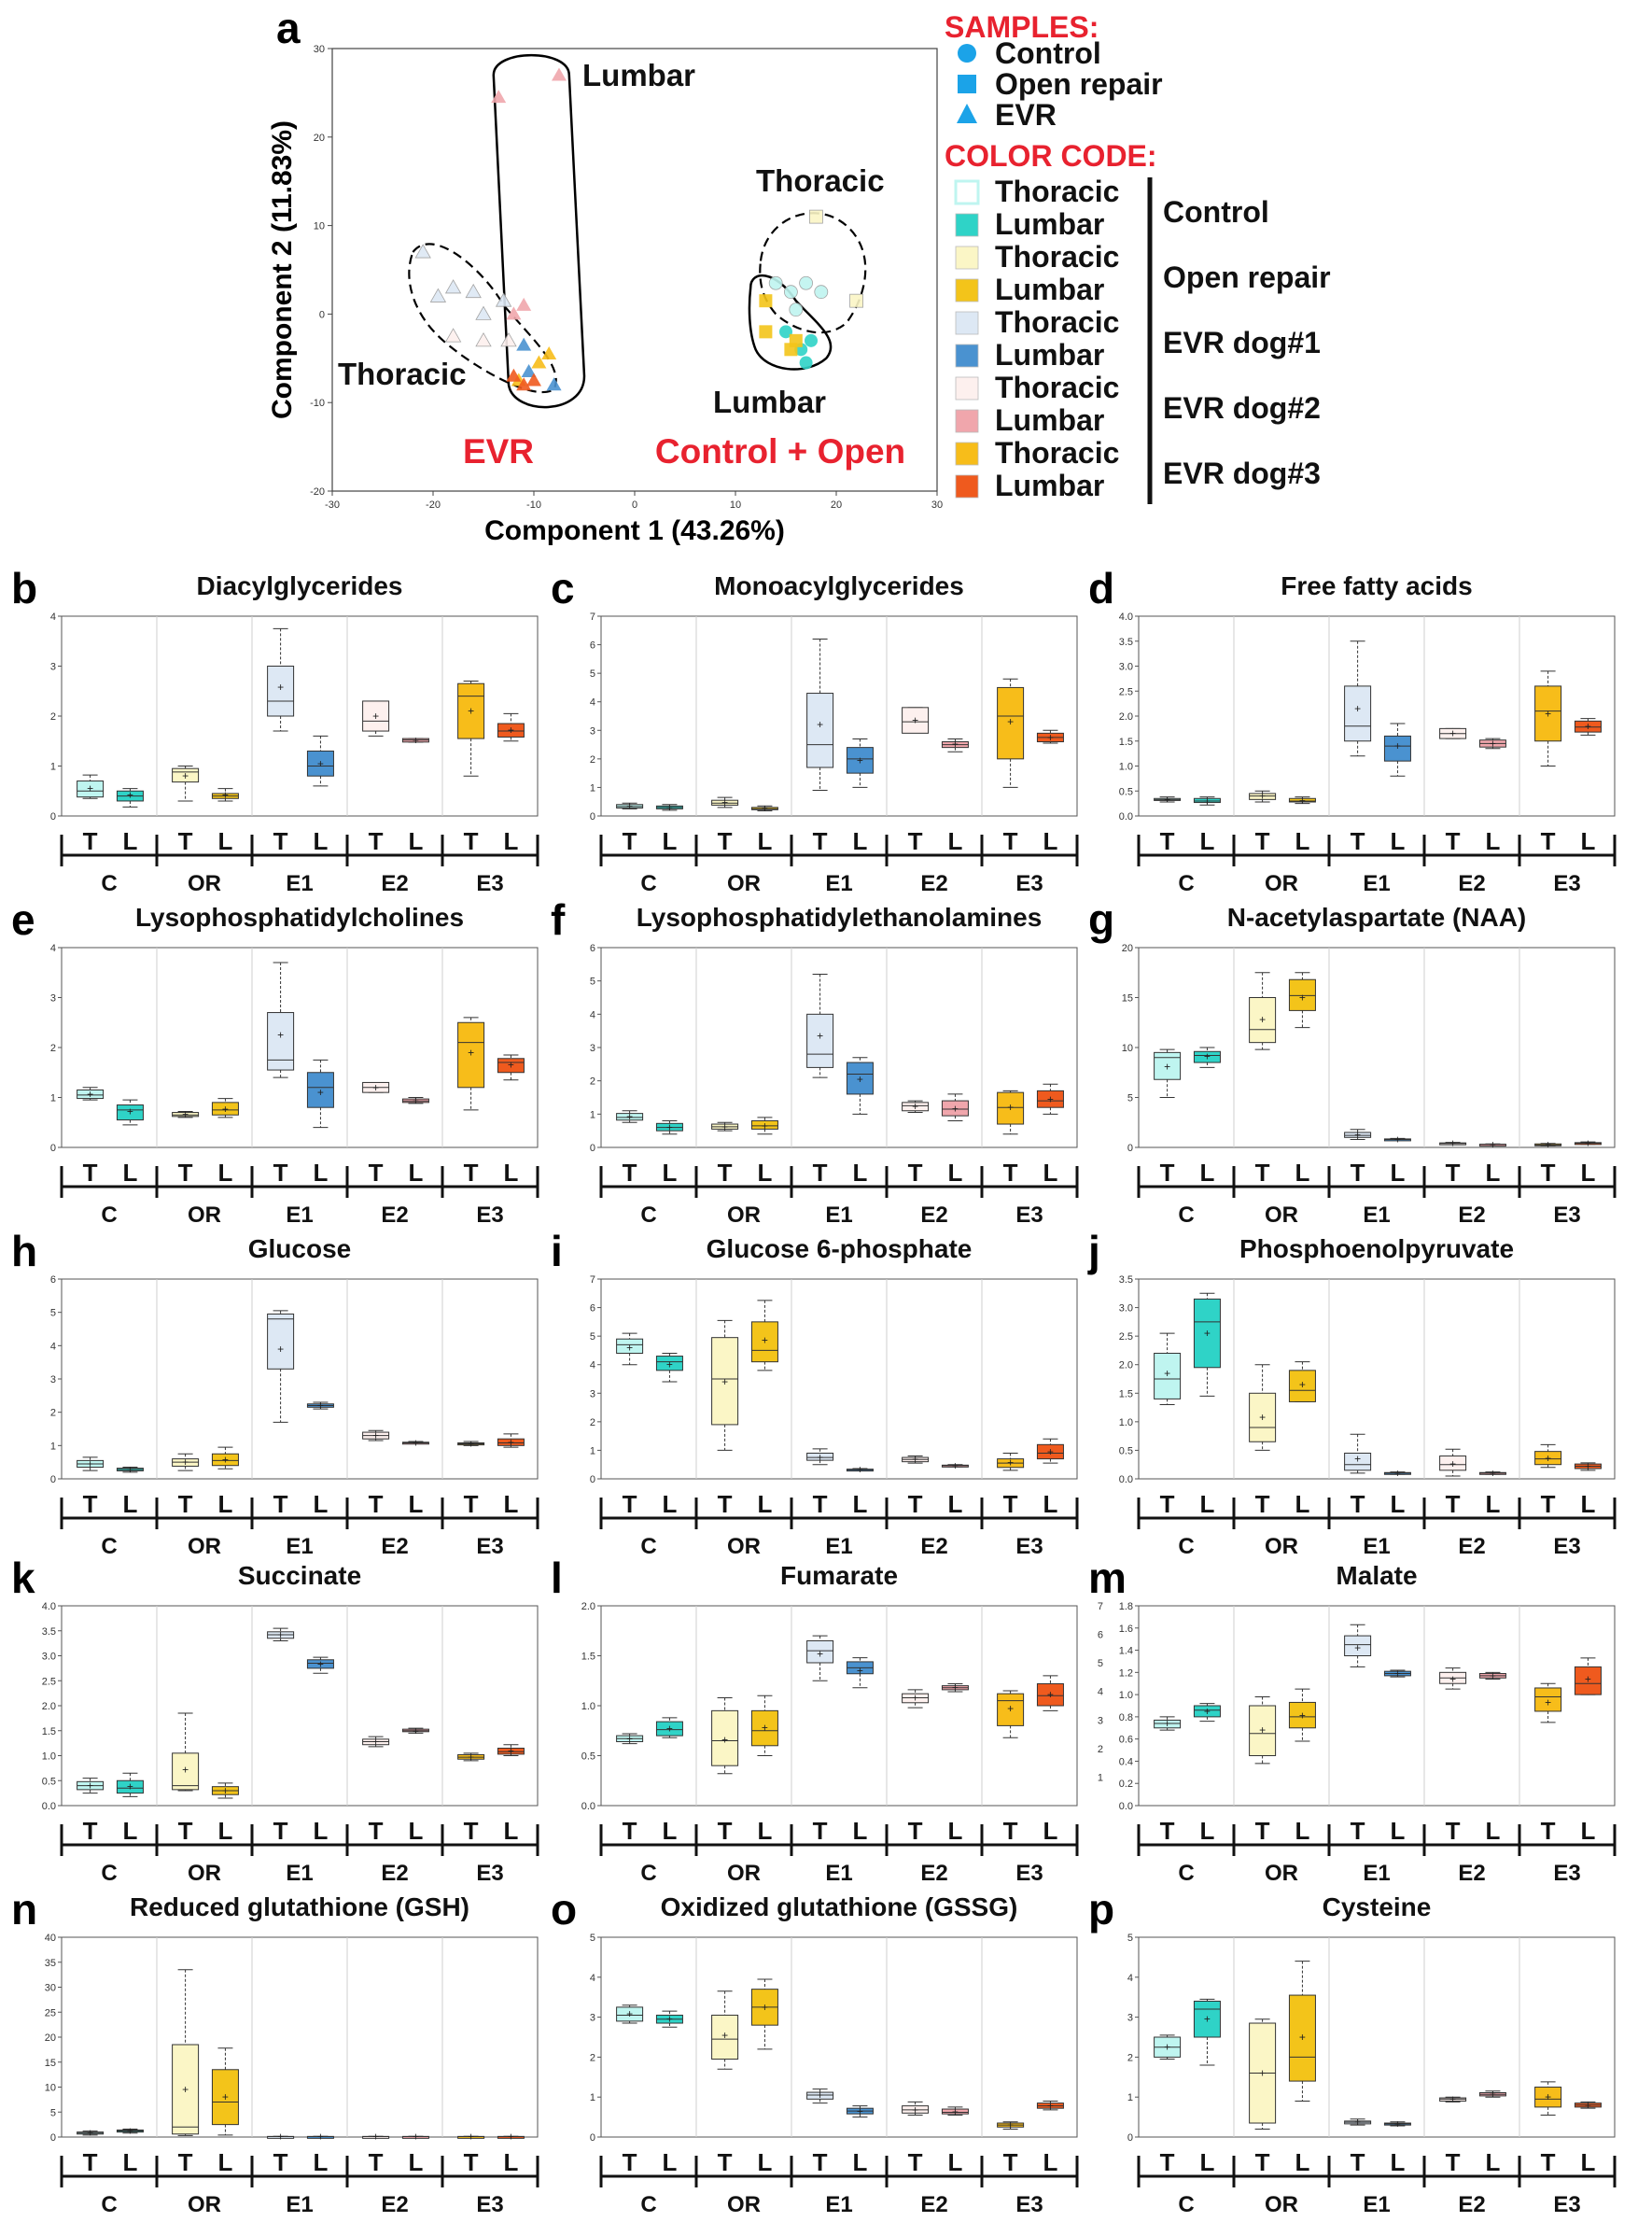  Describe the element at coordinates (300, 1706) in the screenshot. I see `plot-frame` at that location.